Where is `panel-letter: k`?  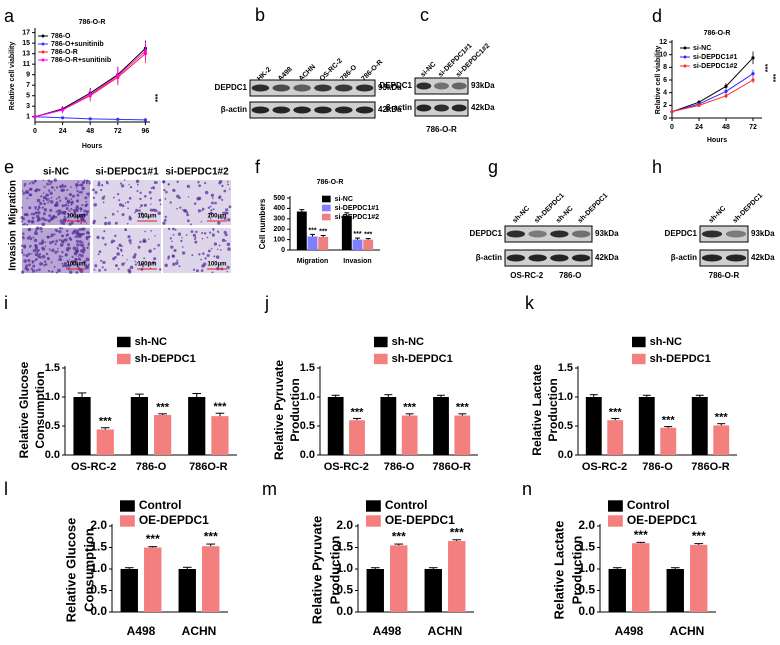 panel-letter: k is located at coordinates (530, 303).